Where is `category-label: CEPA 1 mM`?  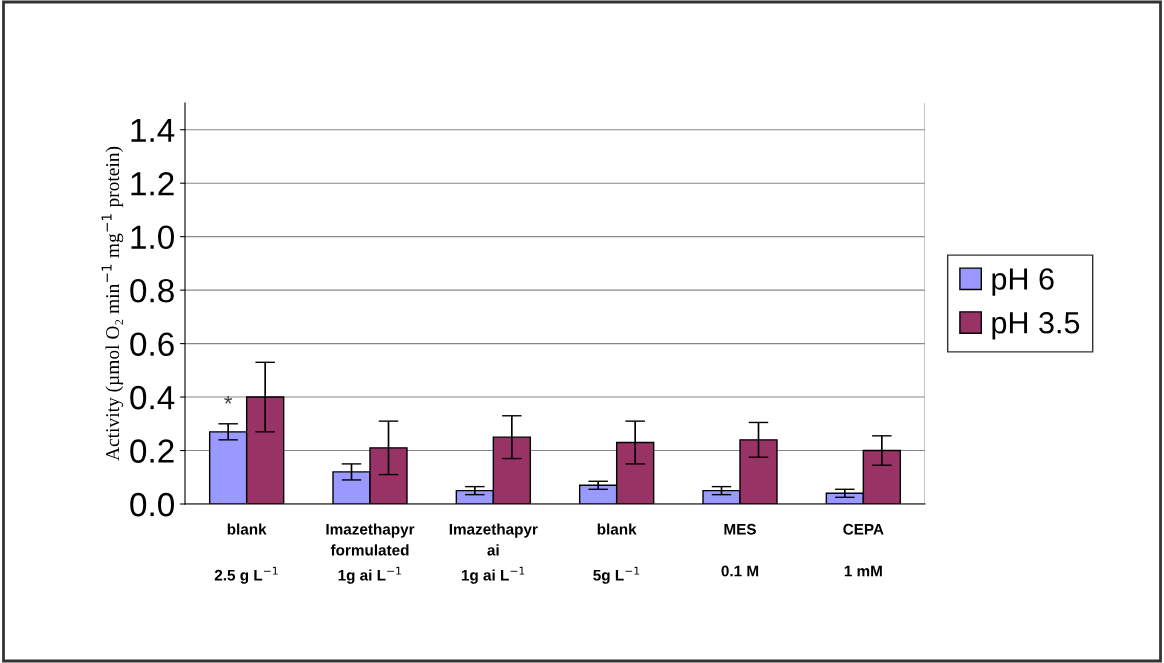 category-label: CEPA 1 mM is located at coordinates (863, 550).